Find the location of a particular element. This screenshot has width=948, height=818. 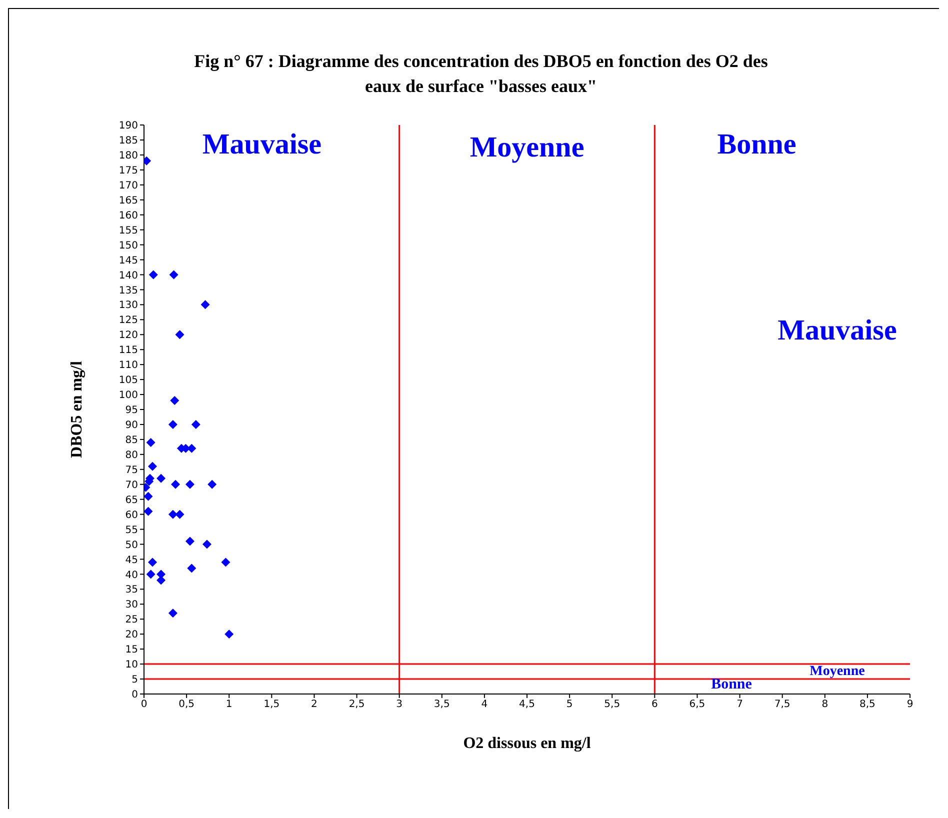

y-tick-label: 100 is located at coordinates (128, 396).